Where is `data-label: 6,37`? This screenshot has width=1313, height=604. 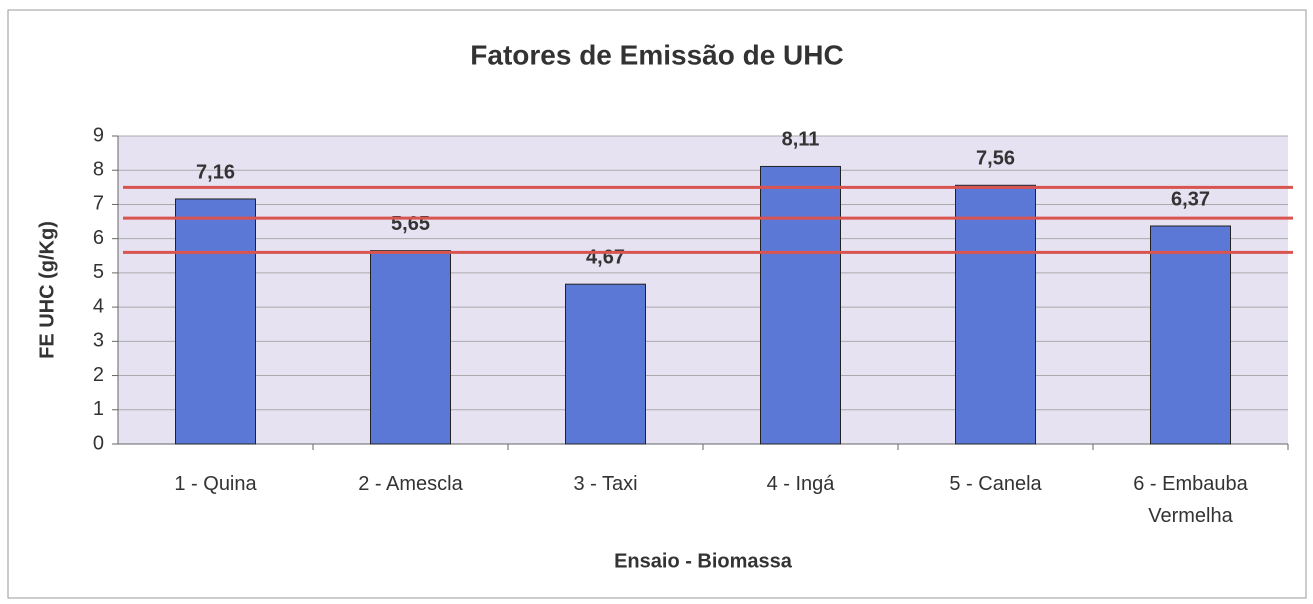
data-label: 6,37 is located at coordinates (1190, 199).